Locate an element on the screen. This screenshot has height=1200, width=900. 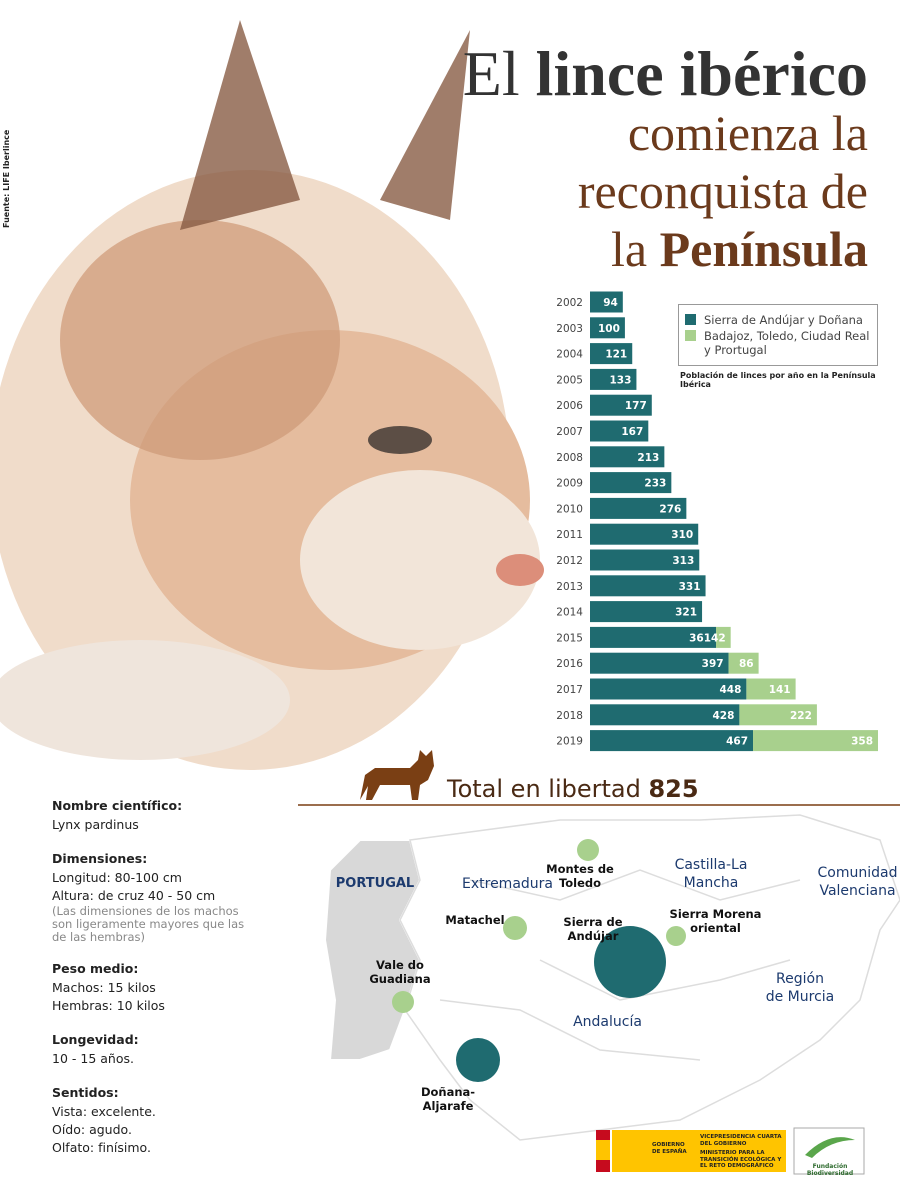
title-line: comienza la is located at coordinates (748, 133).